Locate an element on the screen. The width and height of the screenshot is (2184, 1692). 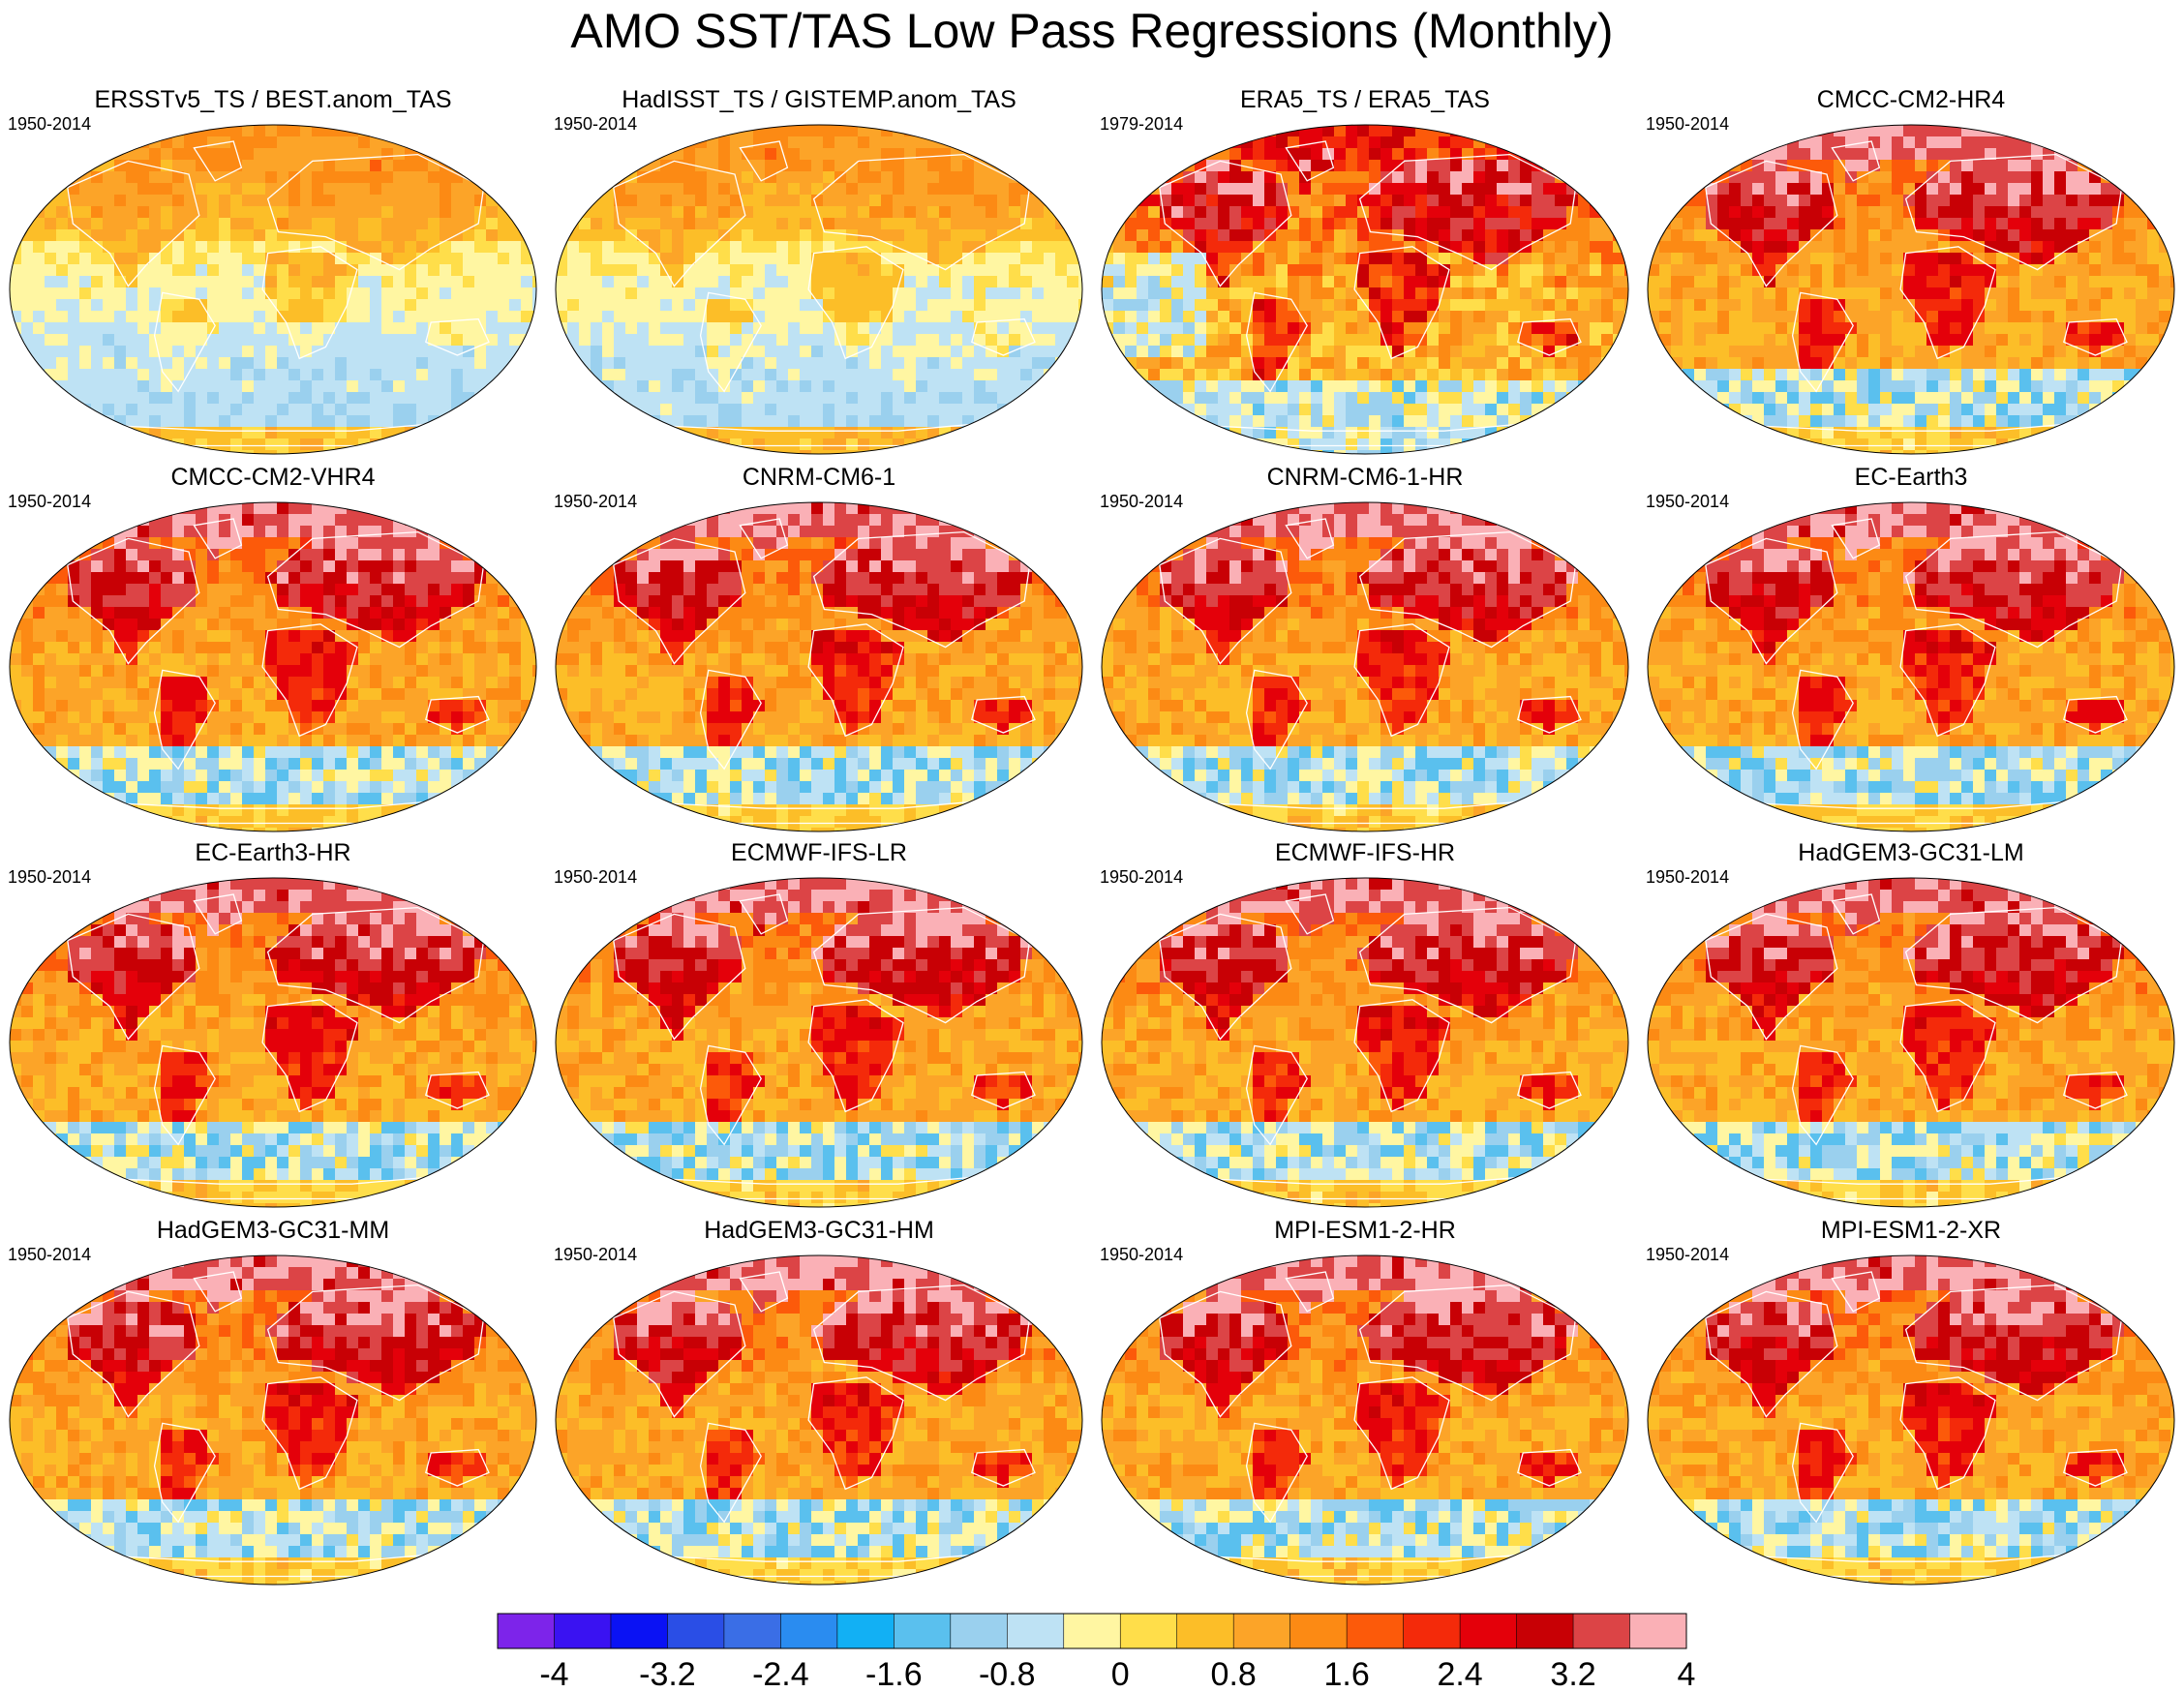
map-panel: MPI-ESM1-2-XR 1950-2014 is located at coordinates (1911, 1404).